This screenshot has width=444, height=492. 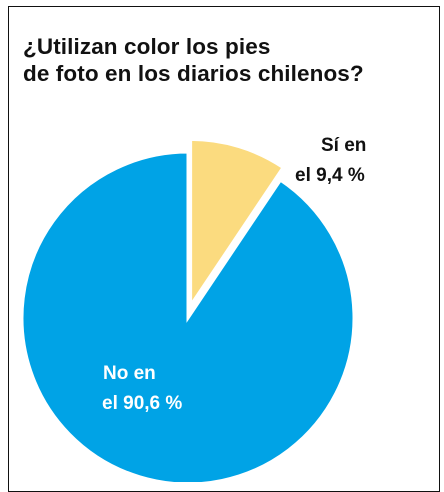 I want to click on slice-label-no-line-1: No en, so click(x=129, y=373).